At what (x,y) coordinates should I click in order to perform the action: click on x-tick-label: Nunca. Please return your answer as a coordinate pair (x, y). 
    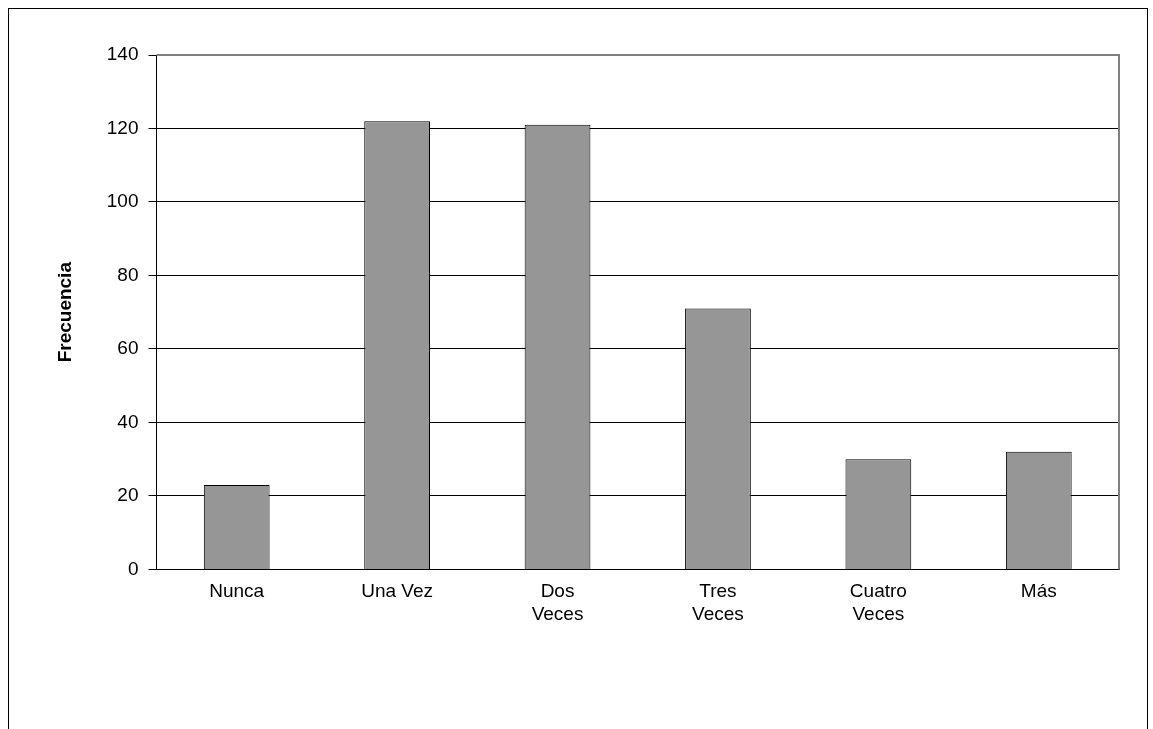
    Looking at the image, I should click on (237, 591).